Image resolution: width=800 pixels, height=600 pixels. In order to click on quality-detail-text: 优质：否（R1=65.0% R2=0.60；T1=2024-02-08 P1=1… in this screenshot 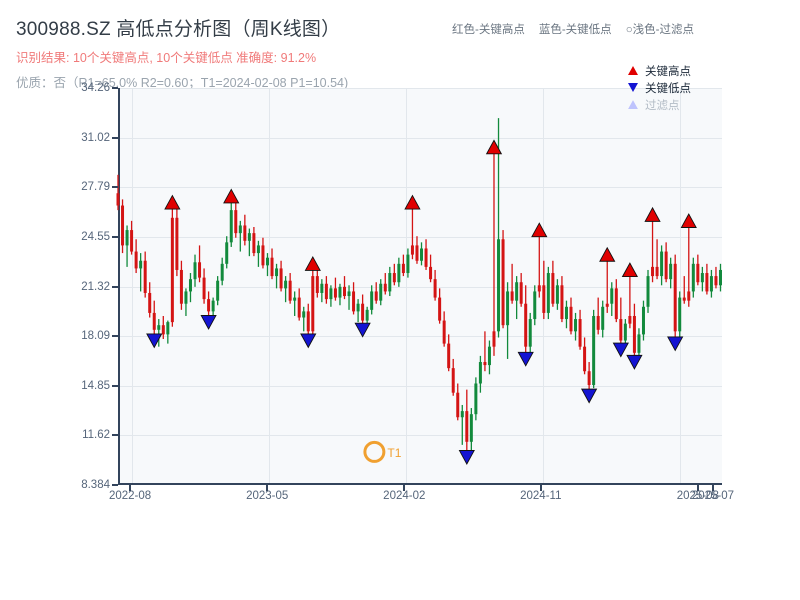, I will do `click(182, 83)`.